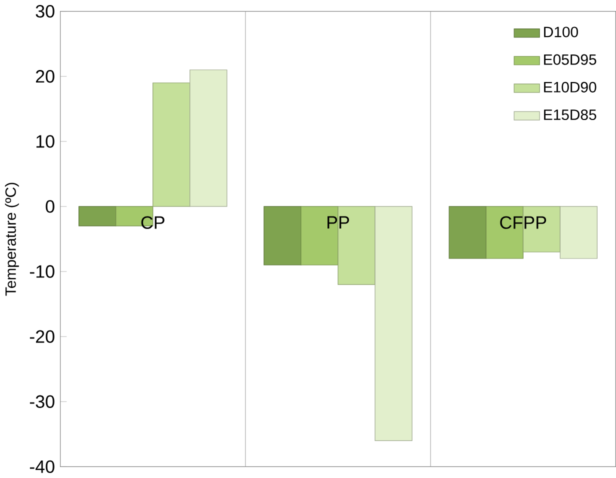  I want to click on y-tick-label: 20, so click(45, 76).